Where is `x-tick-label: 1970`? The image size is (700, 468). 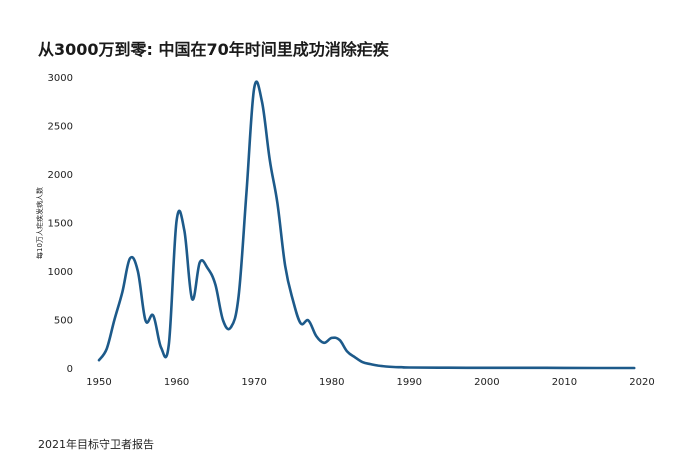
x-tick-label: 1970 is located at coordinates (253, 382).